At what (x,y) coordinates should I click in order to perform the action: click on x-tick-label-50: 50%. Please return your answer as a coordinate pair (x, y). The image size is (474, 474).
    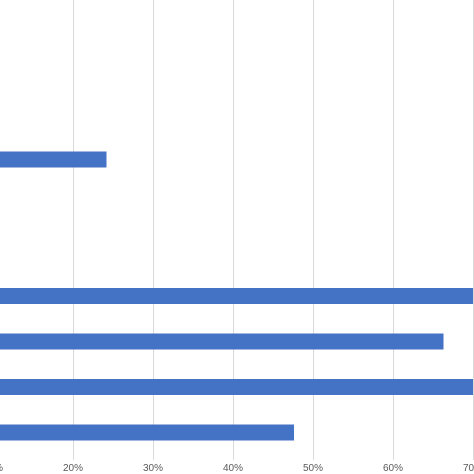
    Looking at the image, I should click on (313, 468).